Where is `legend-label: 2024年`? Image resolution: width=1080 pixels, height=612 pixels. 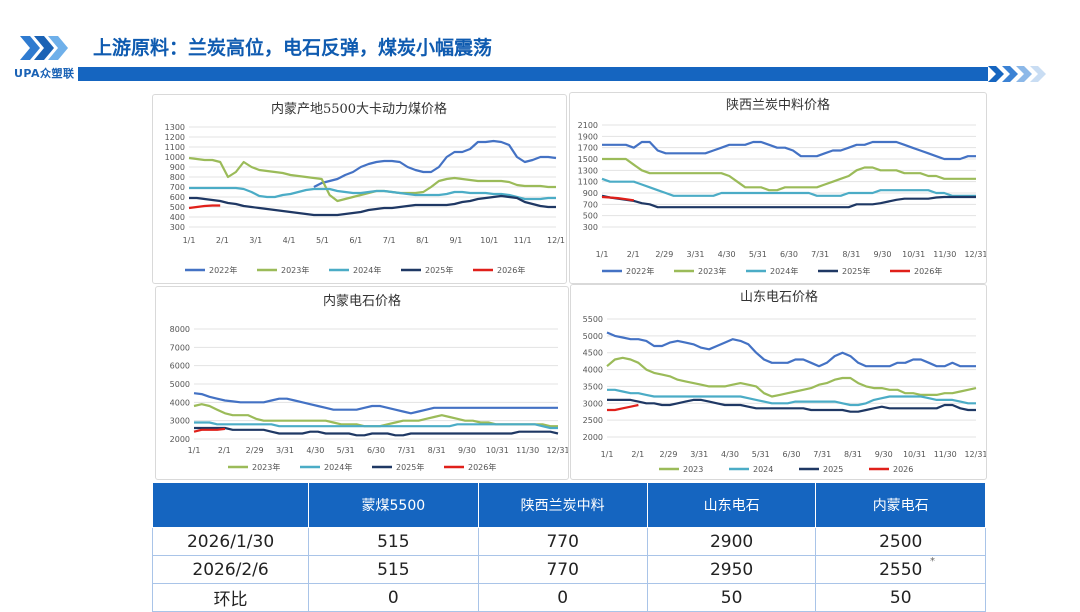
legend-label: 2024年 is located at coordinates (367, 270).